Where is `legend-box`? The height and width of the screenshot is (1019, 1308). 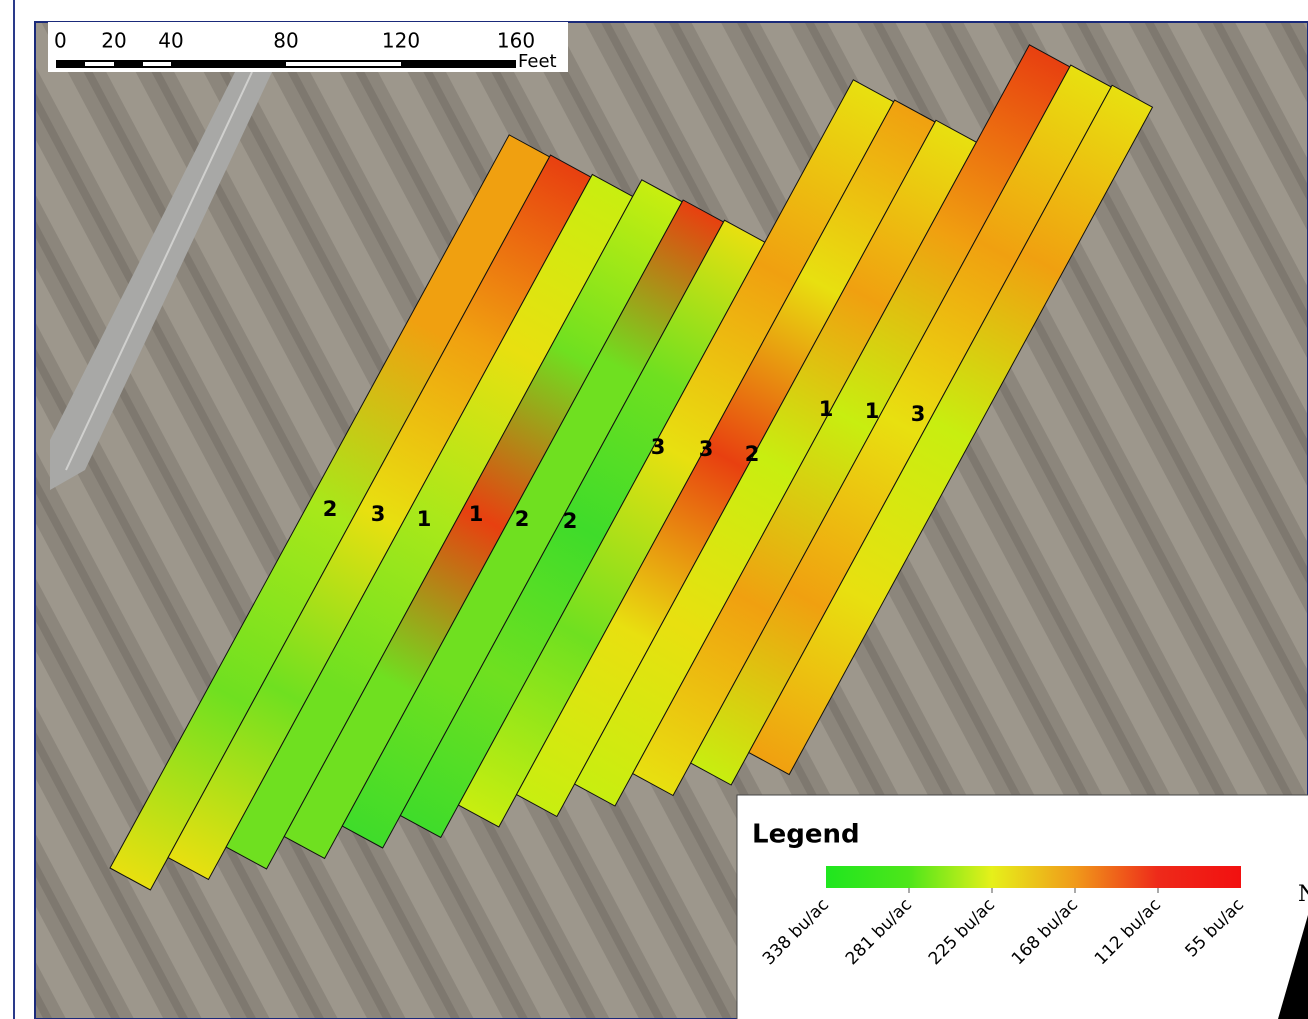 legend-box is located at coordinates (1022, 906).